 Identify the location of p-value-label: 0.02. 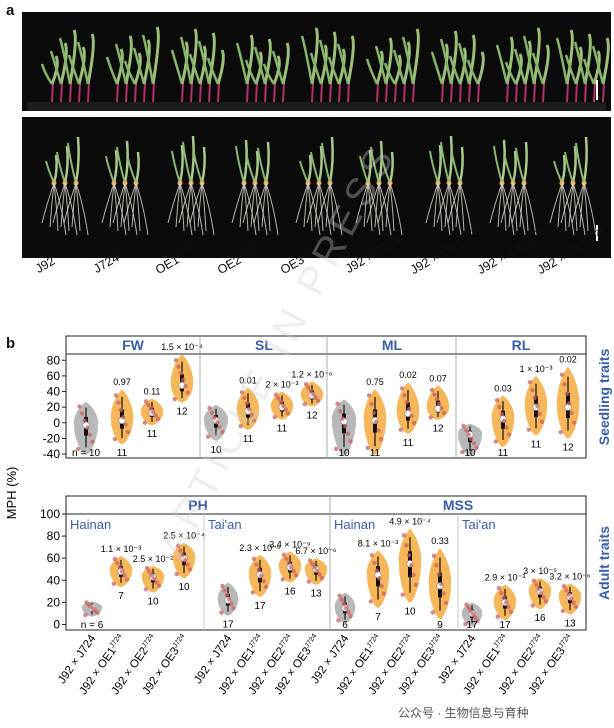
(408, 375).